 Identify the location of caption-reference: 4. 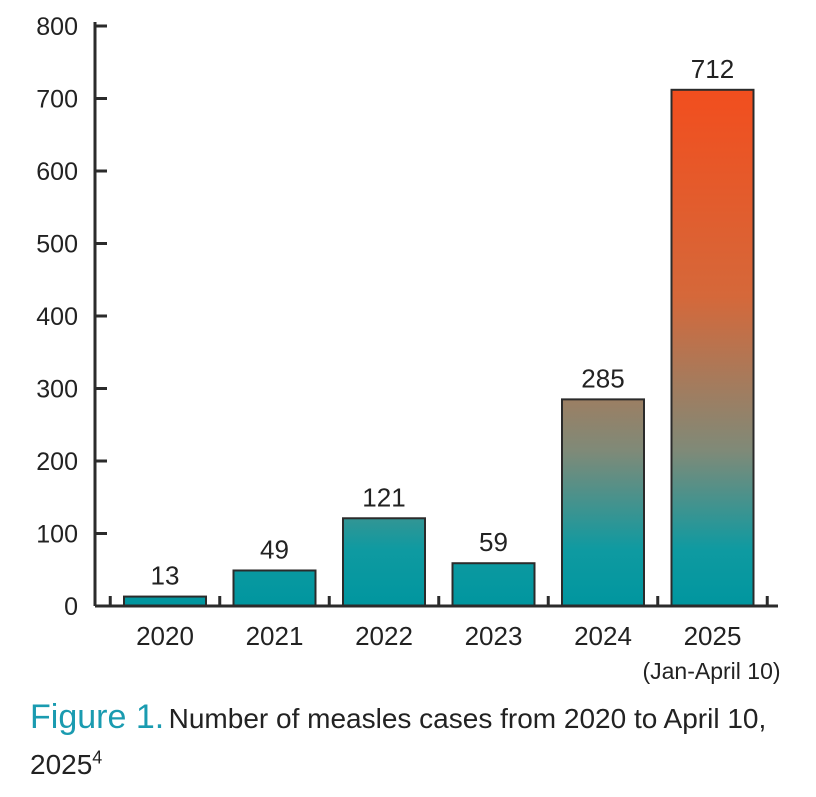
(97, 758).